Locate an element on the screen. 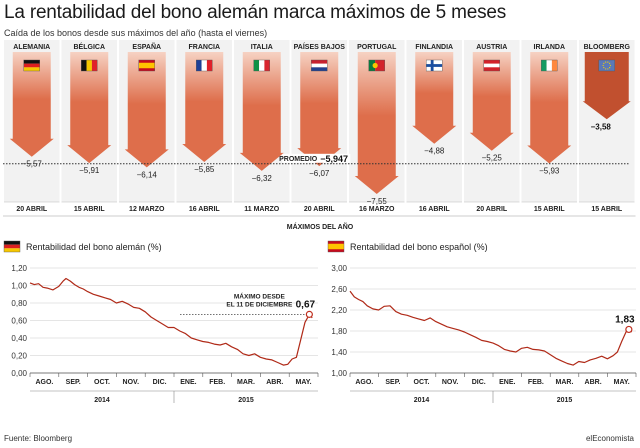 This screenshot has height=448, width=640. arrow-spain is located at coordinates (146, 110).